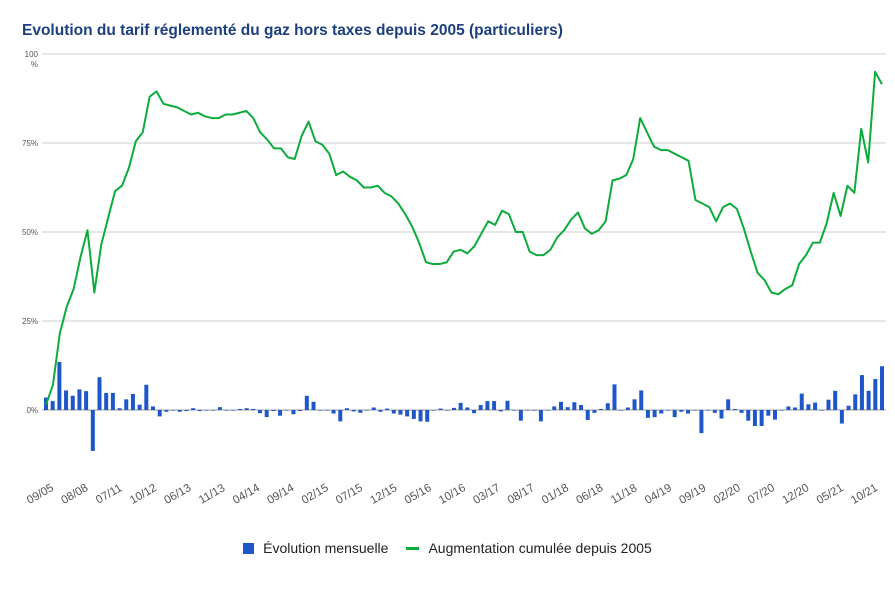 This screenshot has width=895, height=591. What do you see at coordinates (326, 548) in the screenshot?
I see `legend-label-monthly: Évolution mensuelle` at bounding box center [326, 548].